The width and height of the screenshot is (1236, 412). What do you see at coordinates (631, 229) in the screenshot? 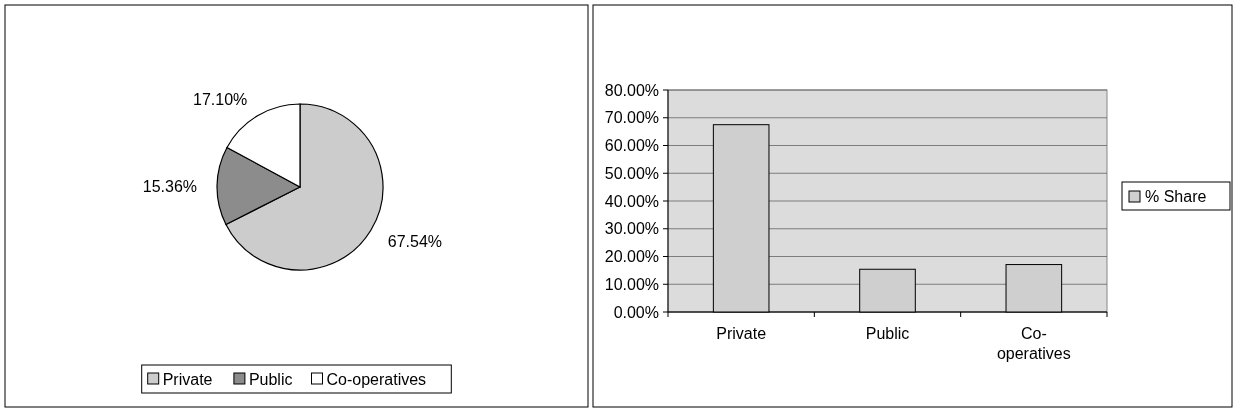
I see `y-tick-label: 30.00%` at bounding box center [631, 229].